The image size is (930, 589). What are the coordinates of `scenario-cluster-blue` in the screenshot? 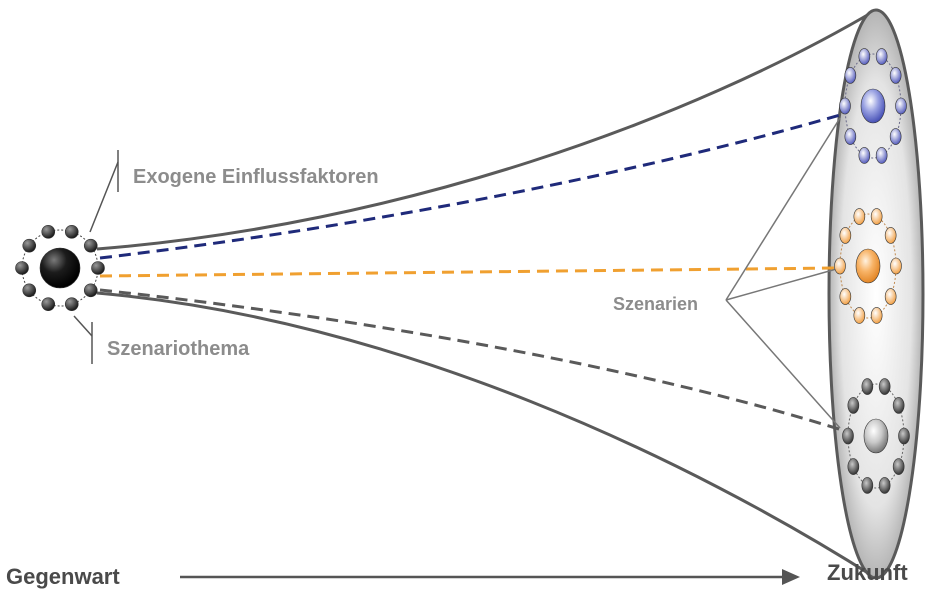 It's located at (873, 106).